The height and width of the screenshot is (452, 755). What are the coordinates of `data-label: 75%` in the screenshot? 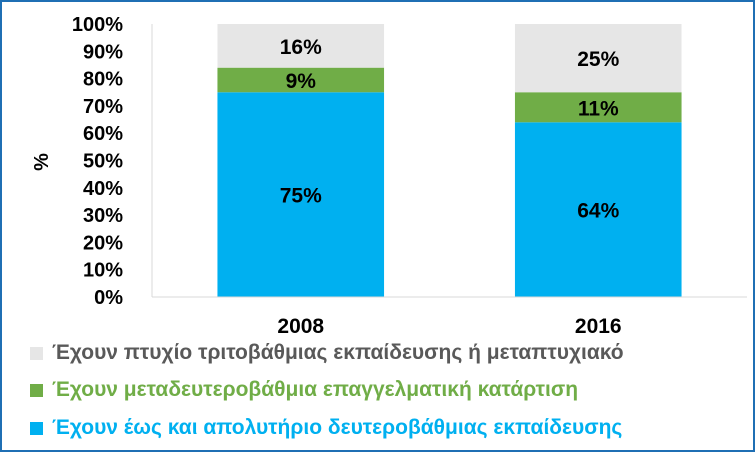 It's located at (301, 196).